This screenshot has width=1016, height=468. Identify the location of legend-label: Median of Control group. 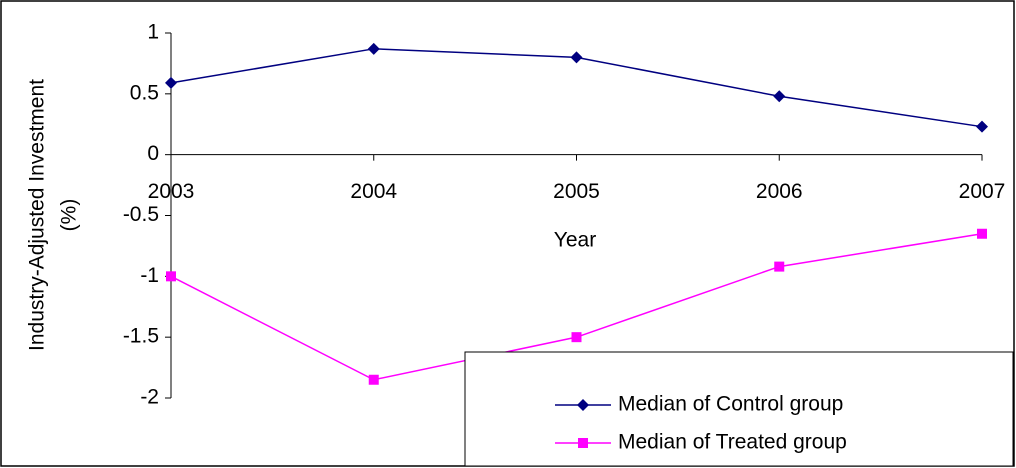
(730, 404).